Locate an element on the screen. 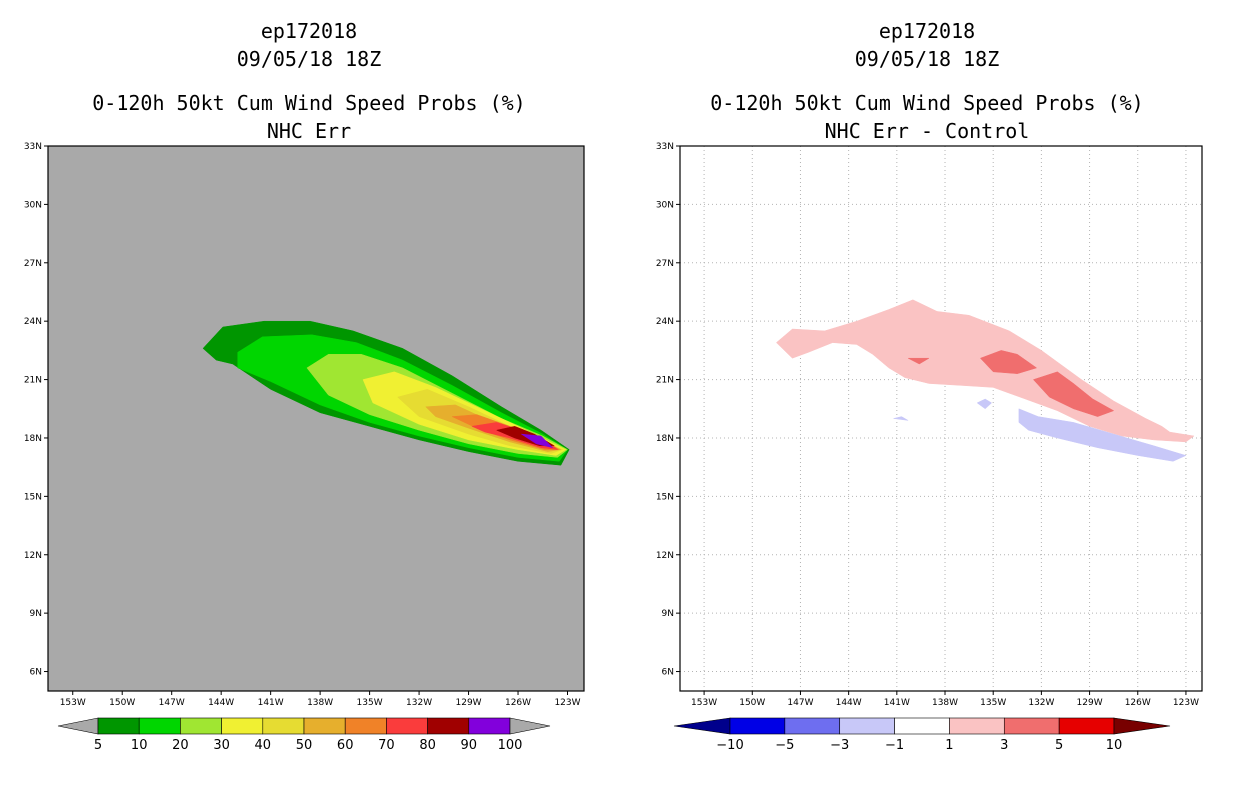  colorbar-level-label: −5 is located at coordinates (784, 745).